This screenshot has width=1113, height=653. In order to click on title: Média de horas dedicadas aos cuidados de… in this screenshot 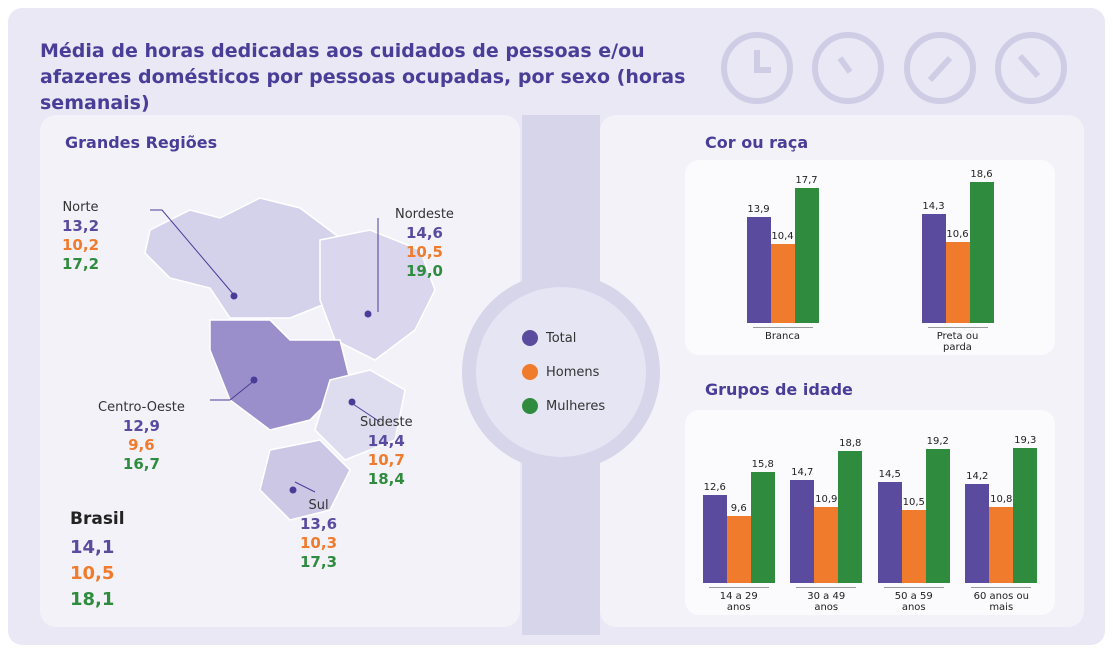, I will do `click(363, 77)`.